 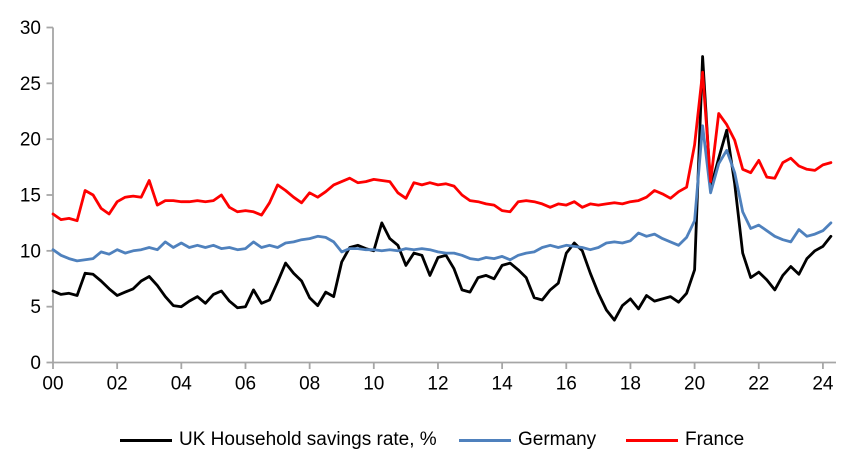 What do you see at coordinates (309, 384) in the screenshot?
I see `x-tick-label: 08` at bounding box center [309, 384].